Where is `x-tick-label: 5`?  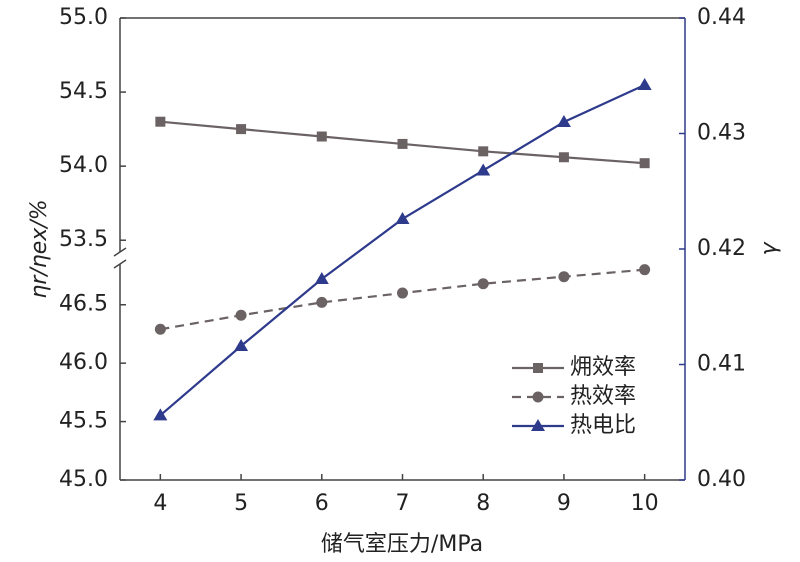
x-tick-label: 5 is located at coordinates (241, 503).